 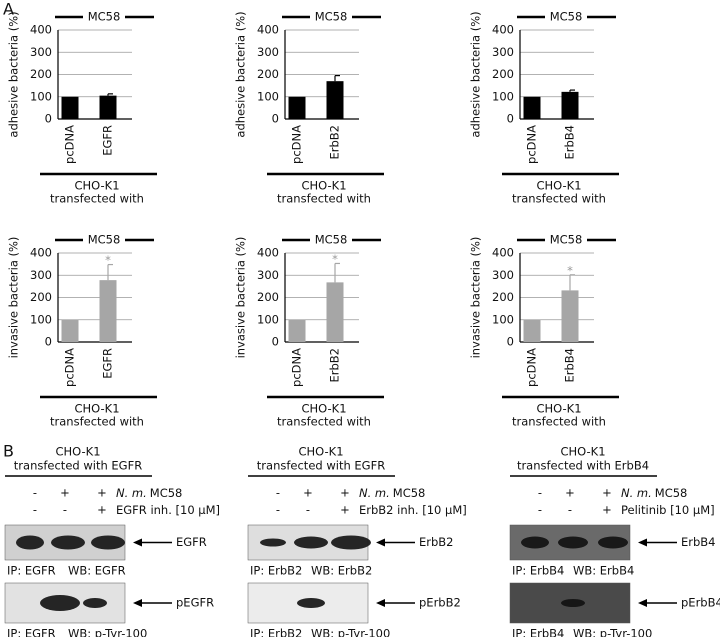 What do you see at coordinates (191, 542) in the screenshot?
I see `blot-target: EGFR` at bounding box center [191, 542].